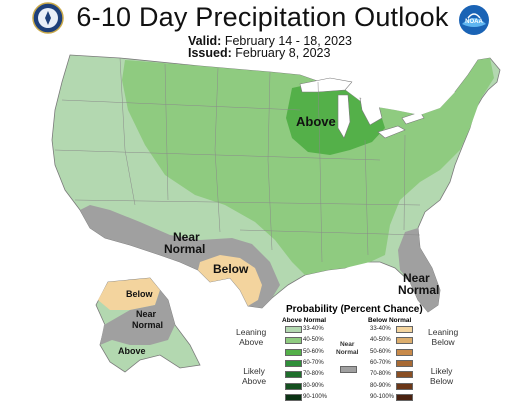 This screenshot has width=525, height=405. Describe the element at coordinates (443, 342) in the screenshot. I see `legend-leaning-below-2: Below` at that location.